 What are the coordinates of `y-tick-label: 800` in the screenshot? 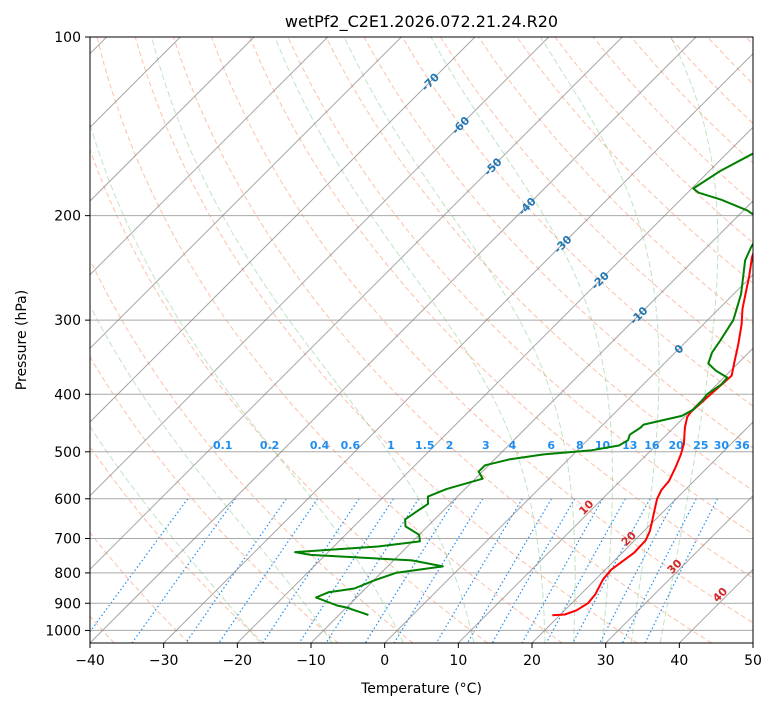 It's located at (67, 574).